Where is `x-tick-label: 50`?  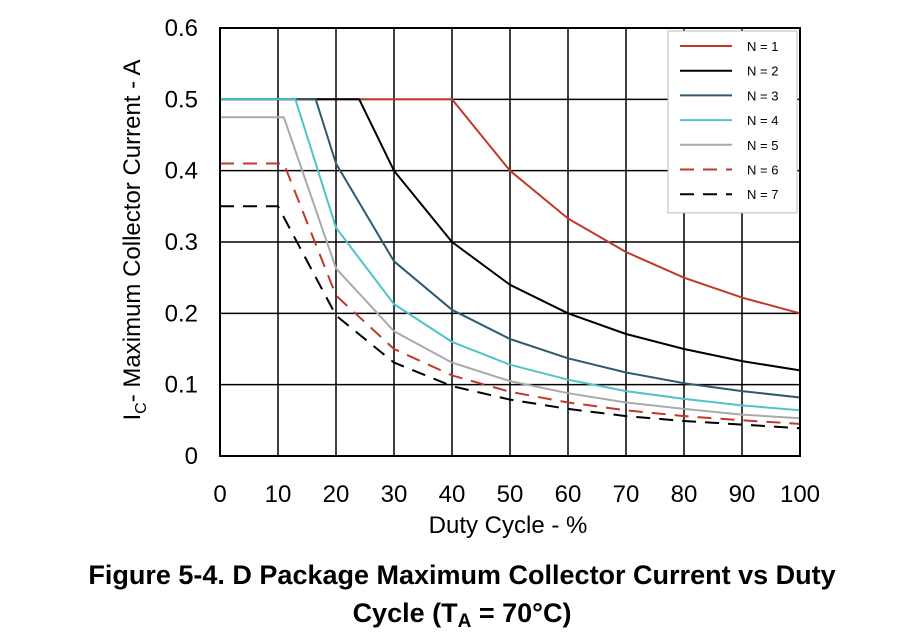
x-tick-label: 50 is located at coordinates (510, 494).